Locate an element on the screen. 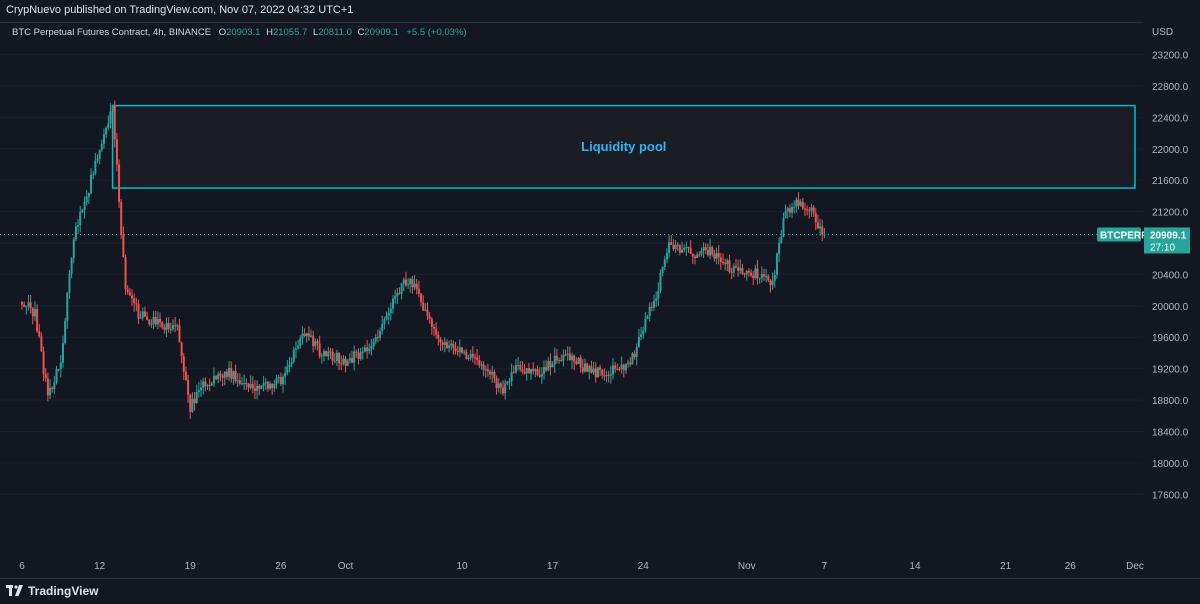 The height and width of the screenshot is (604, 1200). price-tick-label: 17600.0 is located at coordinates (1170, 495).